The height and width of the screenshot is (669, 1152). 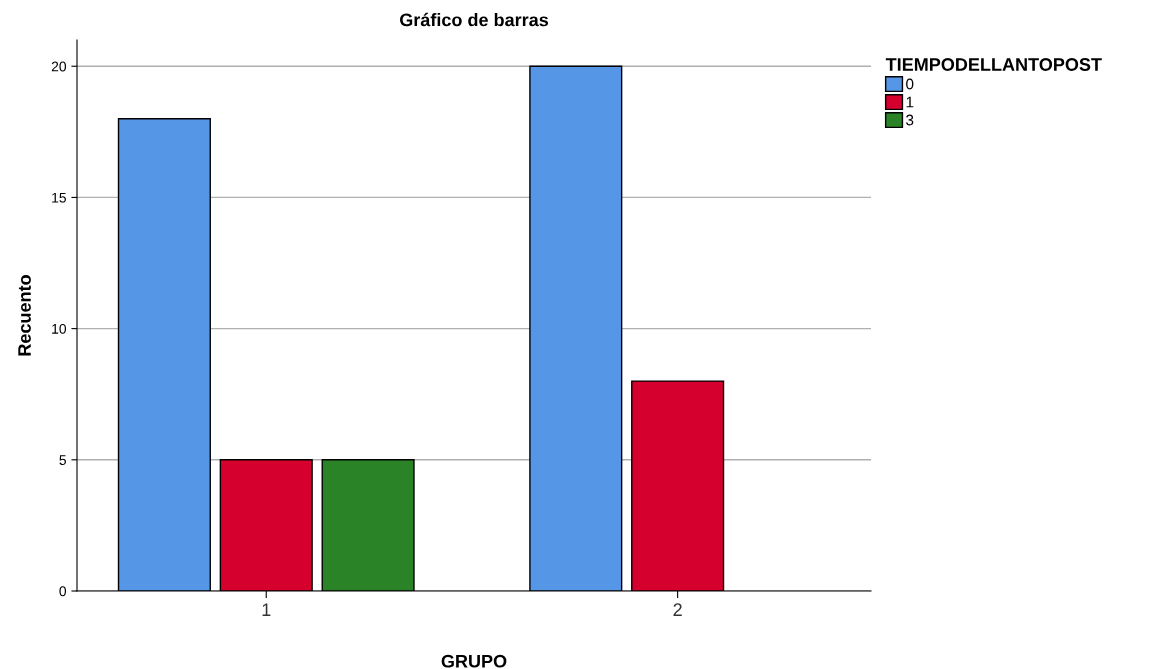 I want to click on legend-label: 0, so click(x=910, y=84).